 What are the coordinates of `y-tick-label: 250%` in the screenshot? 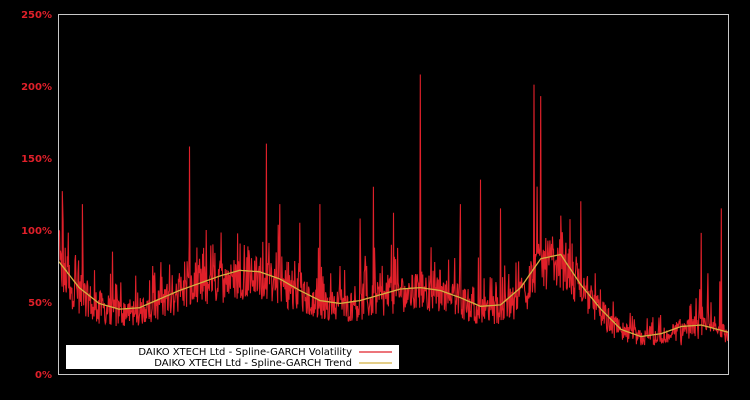 It's located at (36, 15).